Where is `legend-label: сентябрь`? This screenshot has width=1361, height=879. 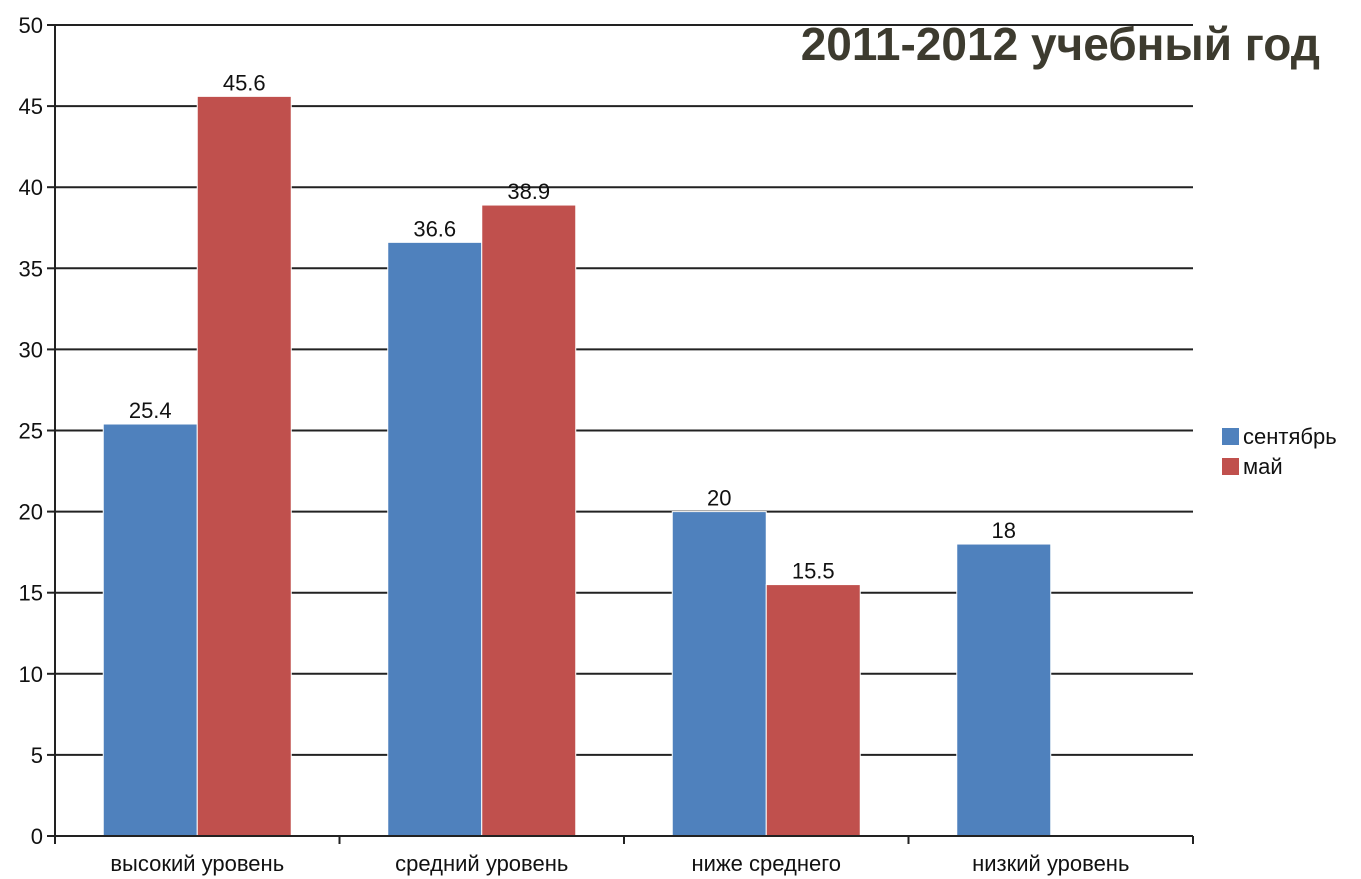 legend-label: сентябрь is located at coordinates (1290, 436).